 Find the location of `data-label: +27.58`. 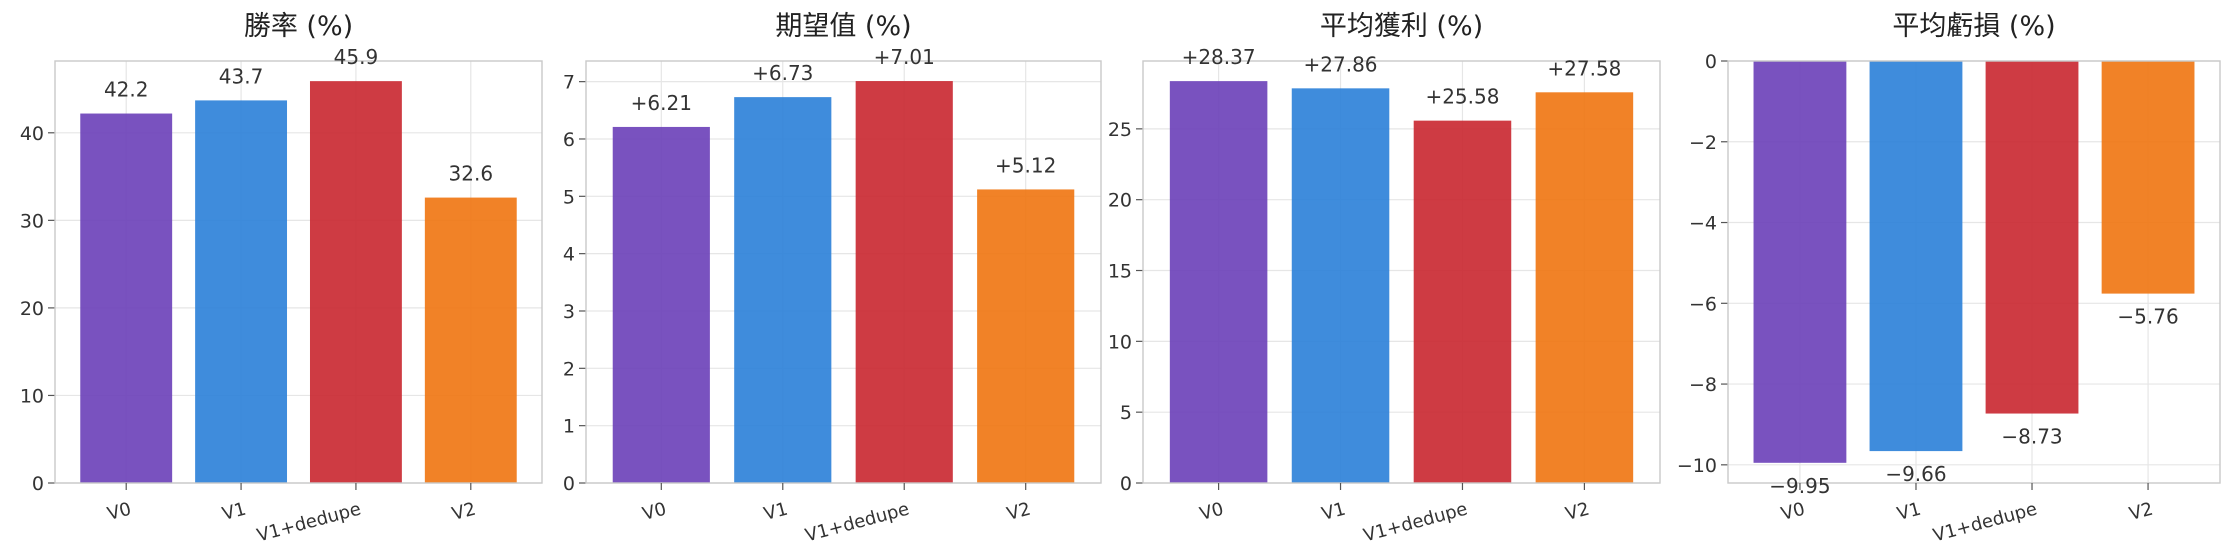

data-label: +27.58 is located at coordinates (1584, 68).